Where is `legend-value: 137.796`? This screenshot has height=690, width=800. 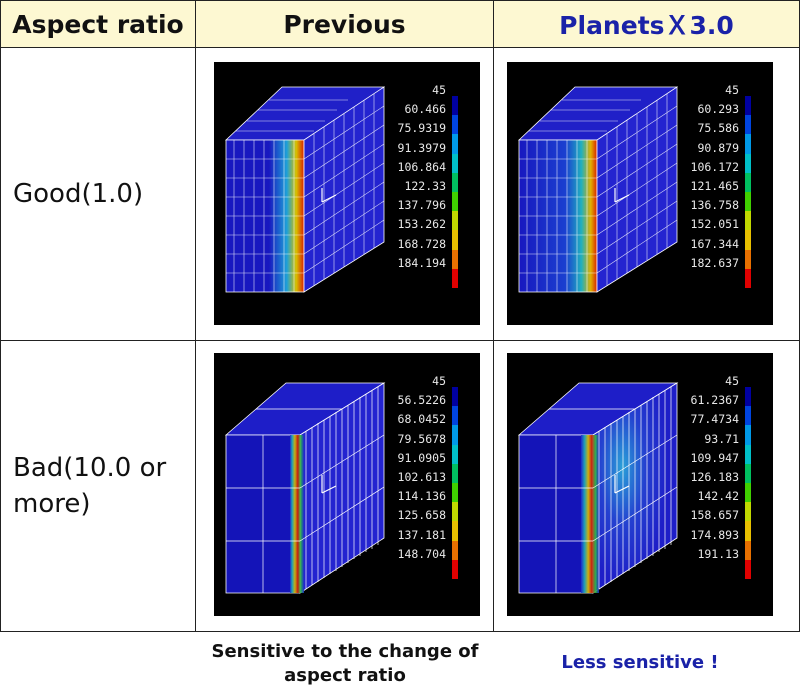 legend-value: 137.796 is located at coordinates (421, 205).